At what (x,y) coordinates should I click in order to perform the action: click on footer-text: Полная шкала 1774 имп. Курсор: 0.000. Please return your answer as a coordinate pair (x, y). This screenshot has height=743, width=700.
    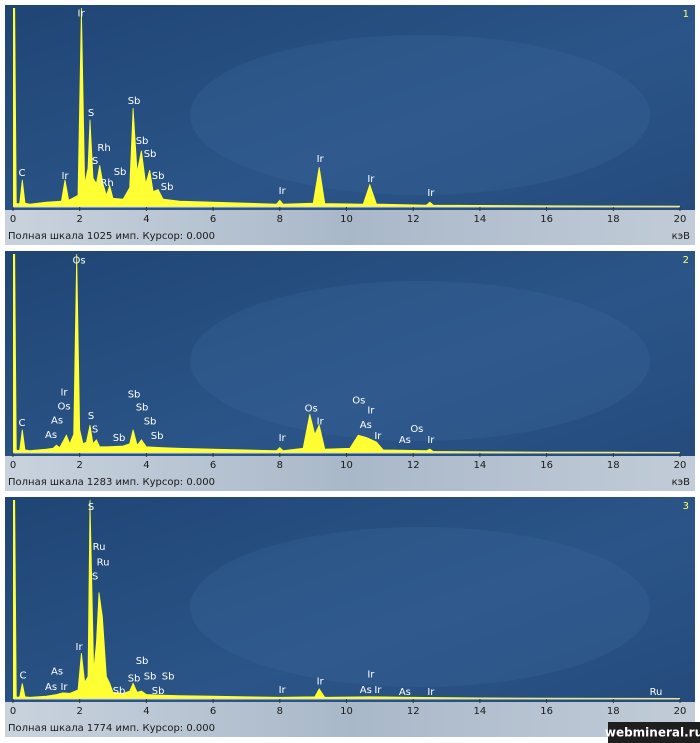
    Looking at the image, I should click on (111, 728).